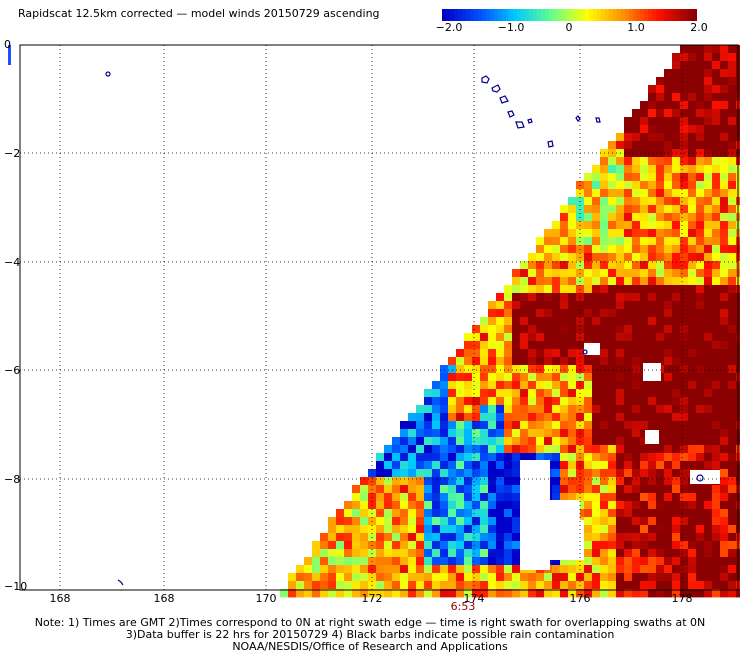  I want to click on island-outline, so click(598, 120).